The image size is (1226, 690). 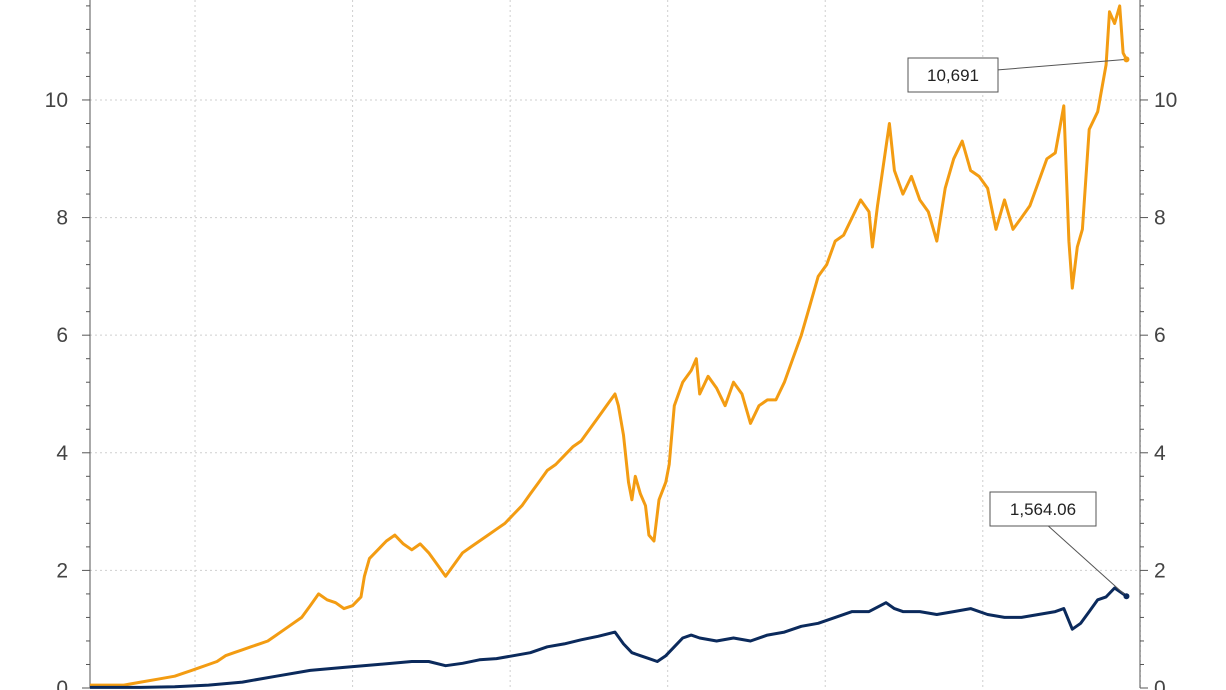 What do you see at coordinates (1160, 218) in the screenshot?
I see `y-tick-label-right: 8` at bounding box center [1160, 218].